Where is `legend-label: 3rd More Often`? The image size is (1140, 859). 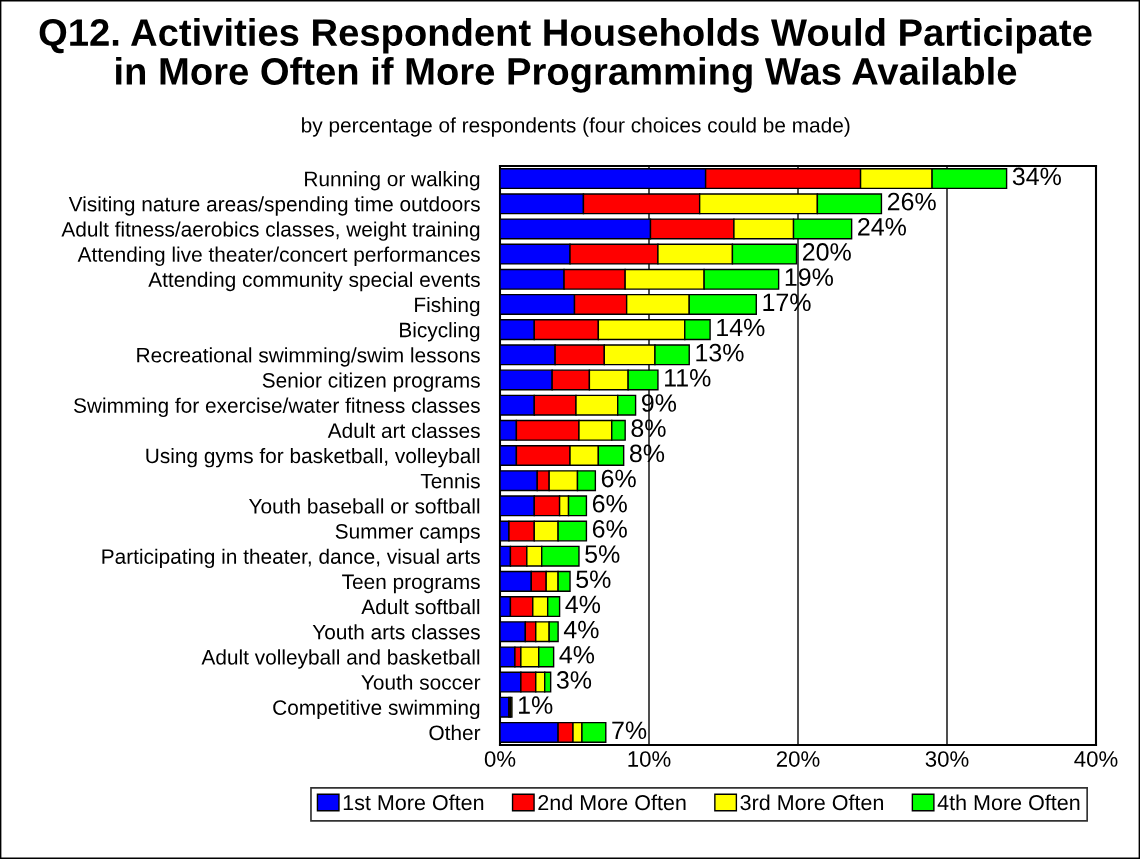
legend-label: 3rd More Often is located at coordinates (811, 802).